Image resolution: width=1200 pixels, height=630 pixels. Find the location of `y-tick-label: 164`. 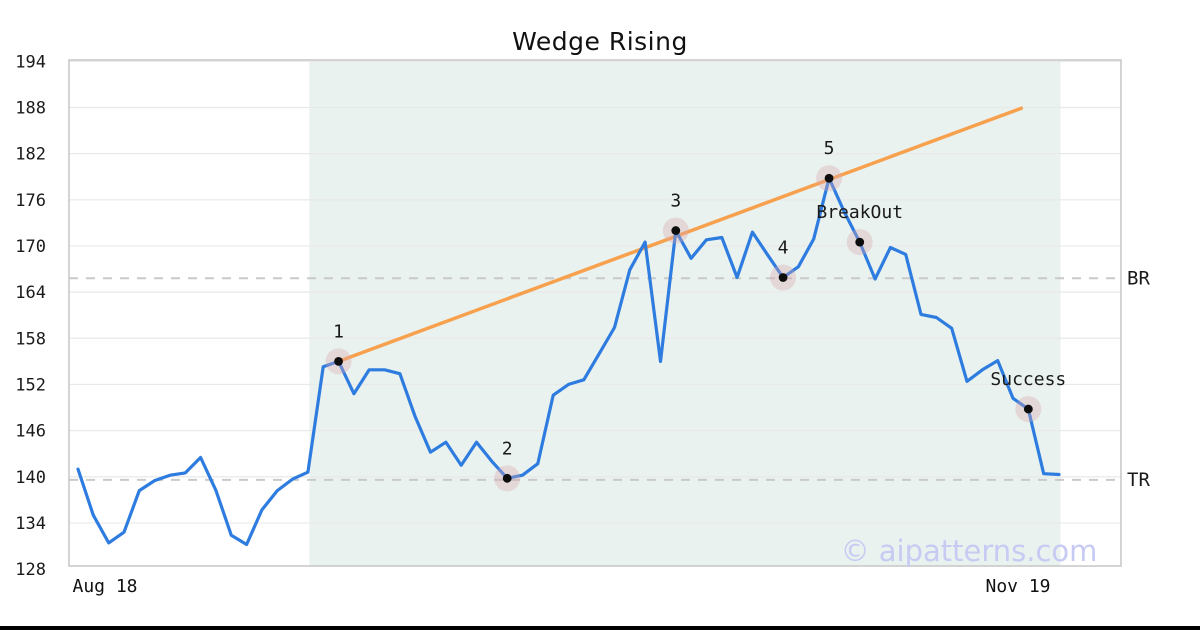

y-tick-label: 164 is located at coordinates (30, 293).